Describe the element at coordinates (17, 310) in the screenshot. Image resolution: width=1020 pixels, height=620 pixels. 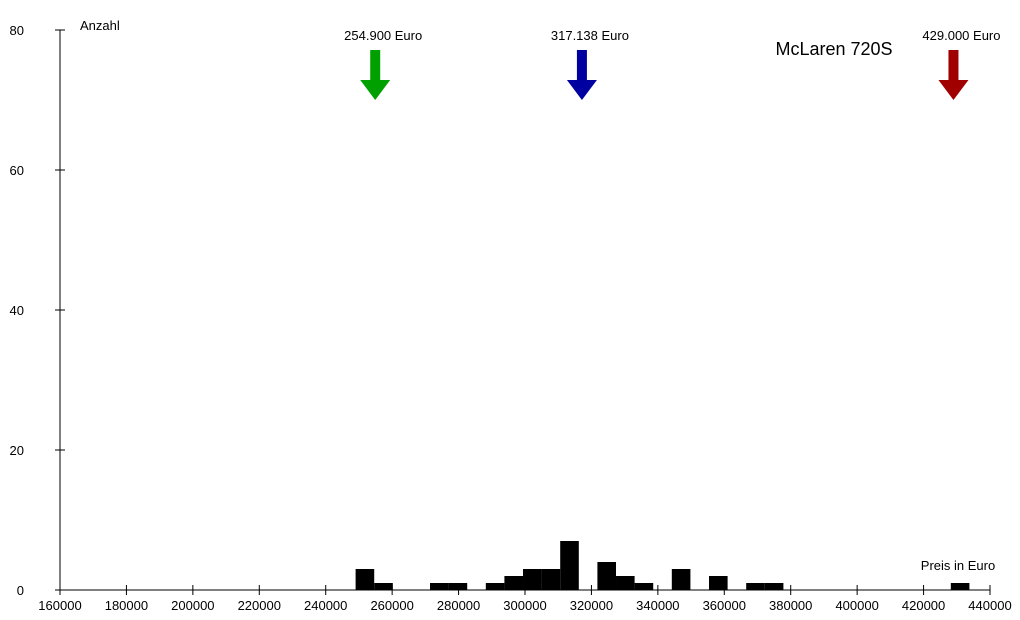
I see `y-tick-label: 40` at that location.